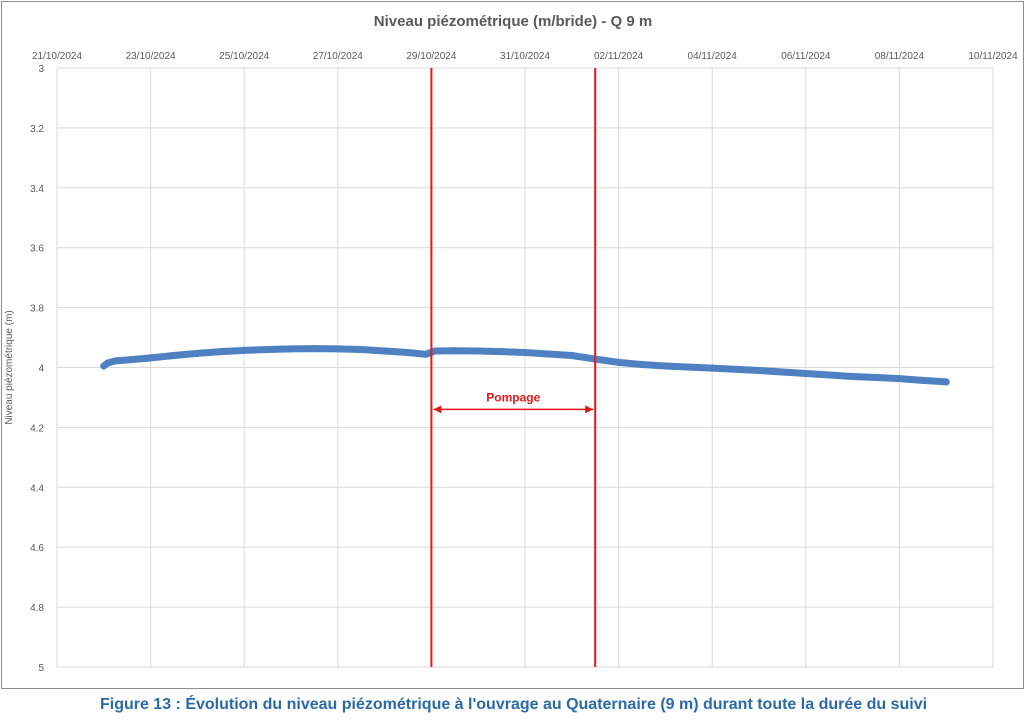 This screenshot has height=720, width=1027. Describe the element at coordinates (806, 56) in the screenshot. I see `x-tick-label: 06/11/2024` at that location.